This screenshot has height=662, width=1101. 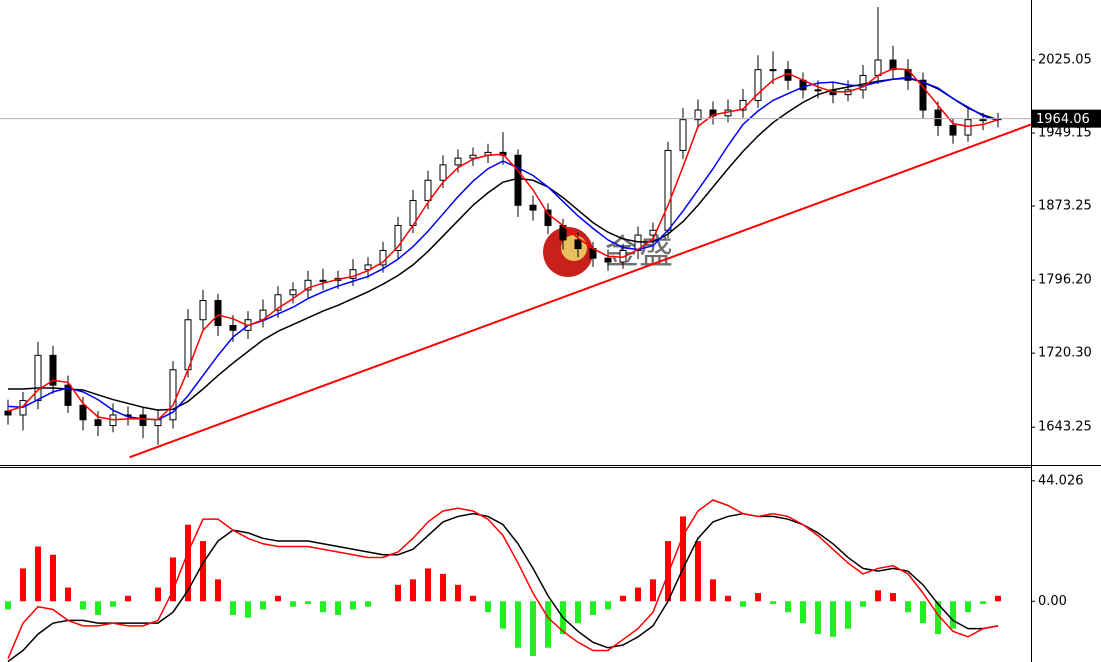 I want to click on y-tick-label: 1643.25, so click(x=1065, y=427).